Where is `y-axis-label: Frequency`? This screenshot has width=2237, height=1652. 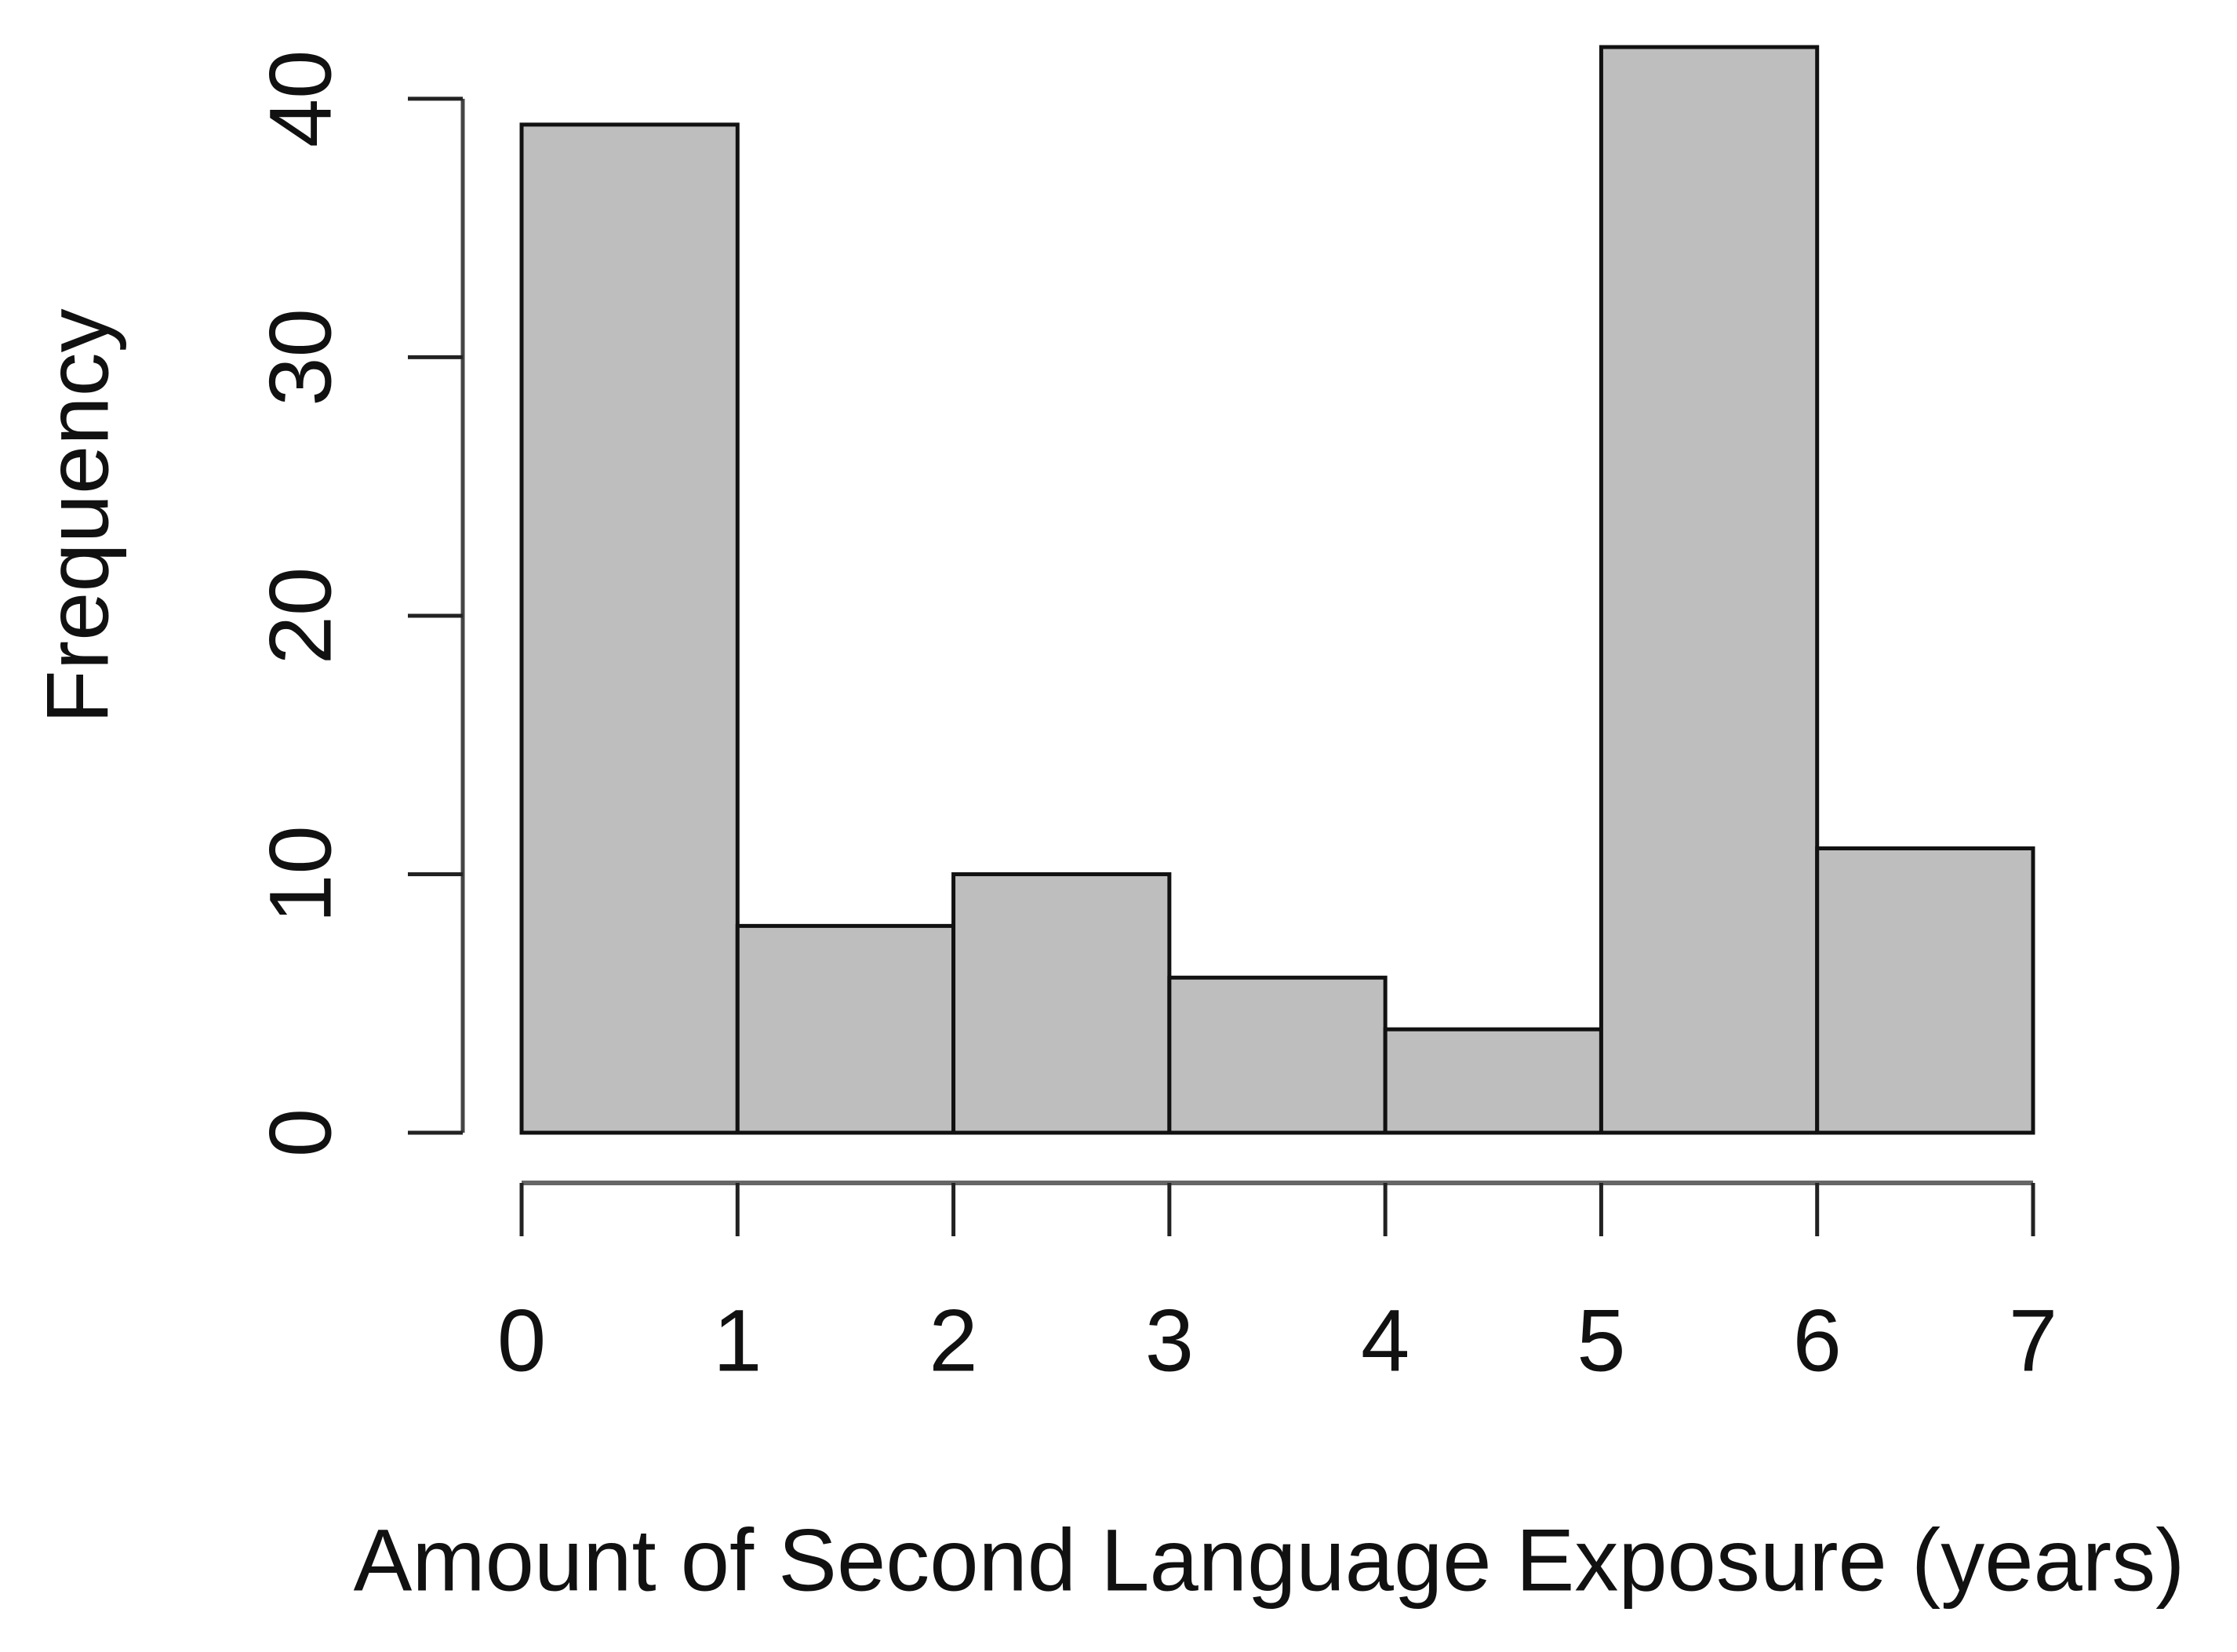
y-axis-label: Frequency is located at coordinates (78, 516).